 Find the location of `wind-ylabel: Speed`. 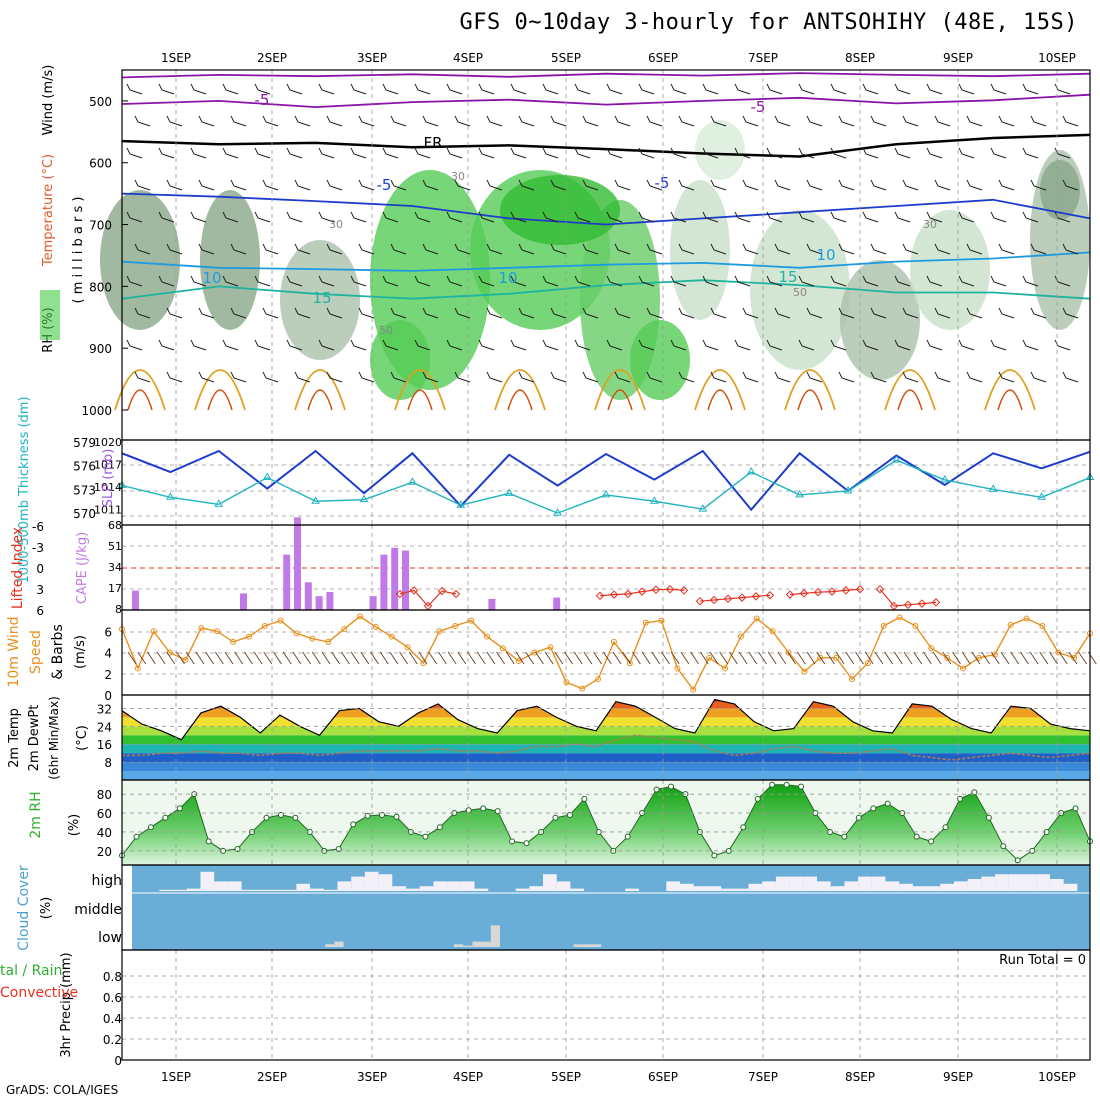

wind-ylabel: Speed is located at coordinates (36, 652).